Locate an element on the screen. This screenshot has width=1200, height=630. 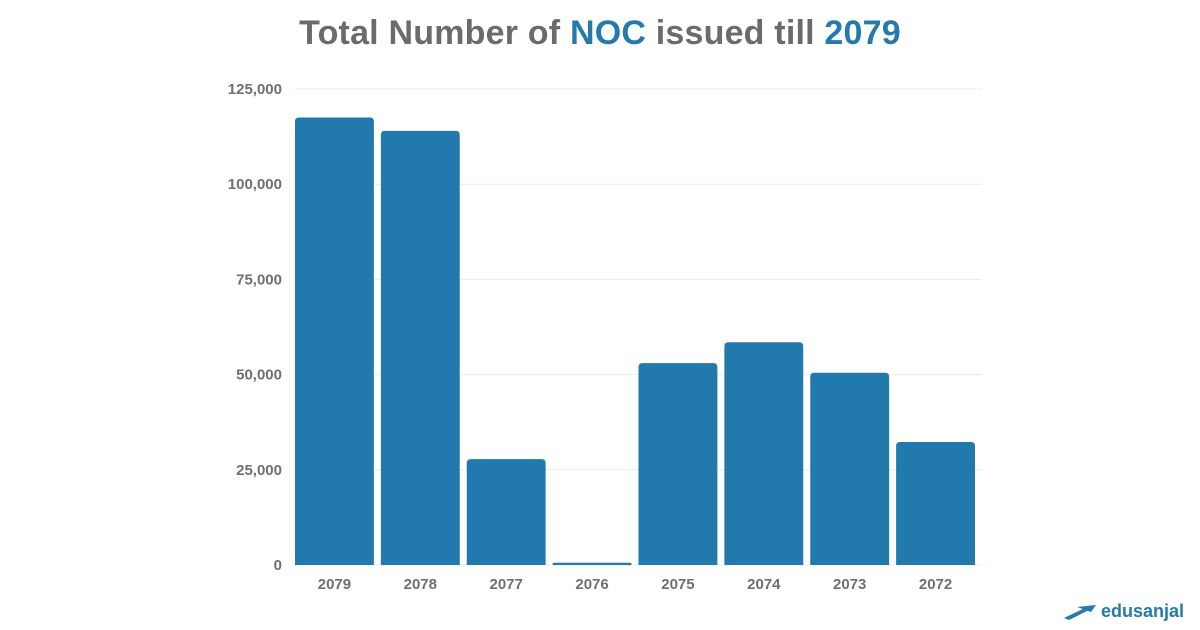
y-tick-label: 75,000 is located at coordinates (259, 279).